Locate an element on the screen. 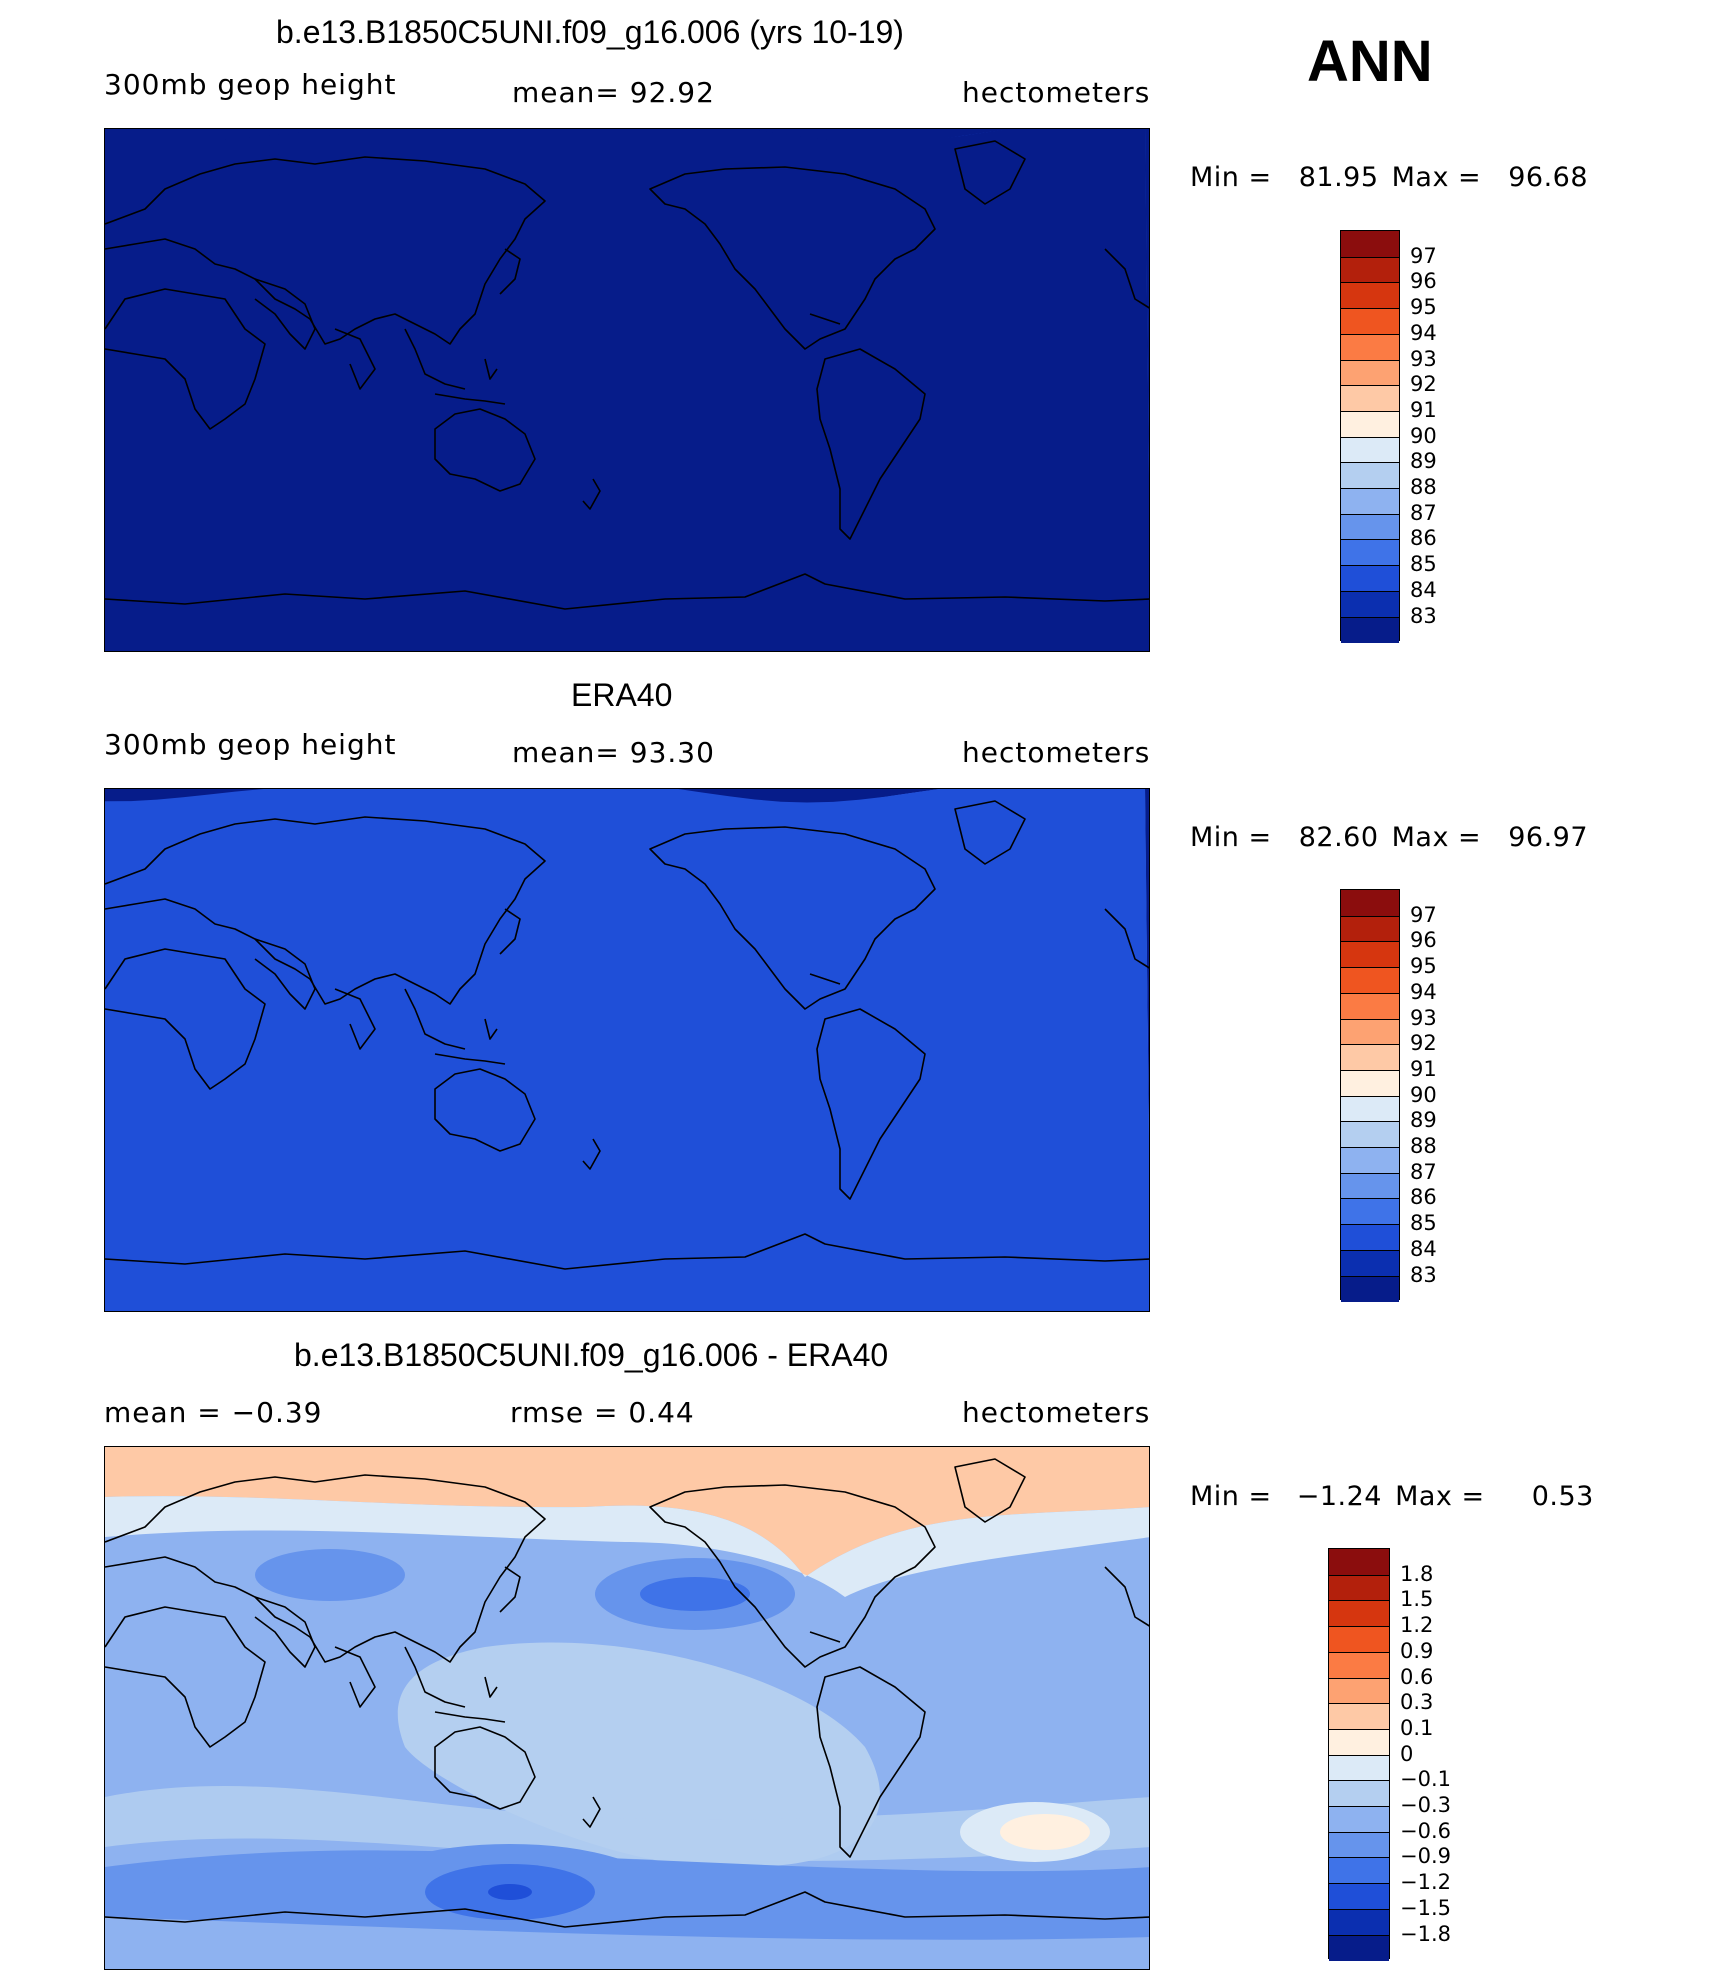 This screenshot has width=1710, height=1974. min-value: 81.95 is located at coordinates (1338, 177).